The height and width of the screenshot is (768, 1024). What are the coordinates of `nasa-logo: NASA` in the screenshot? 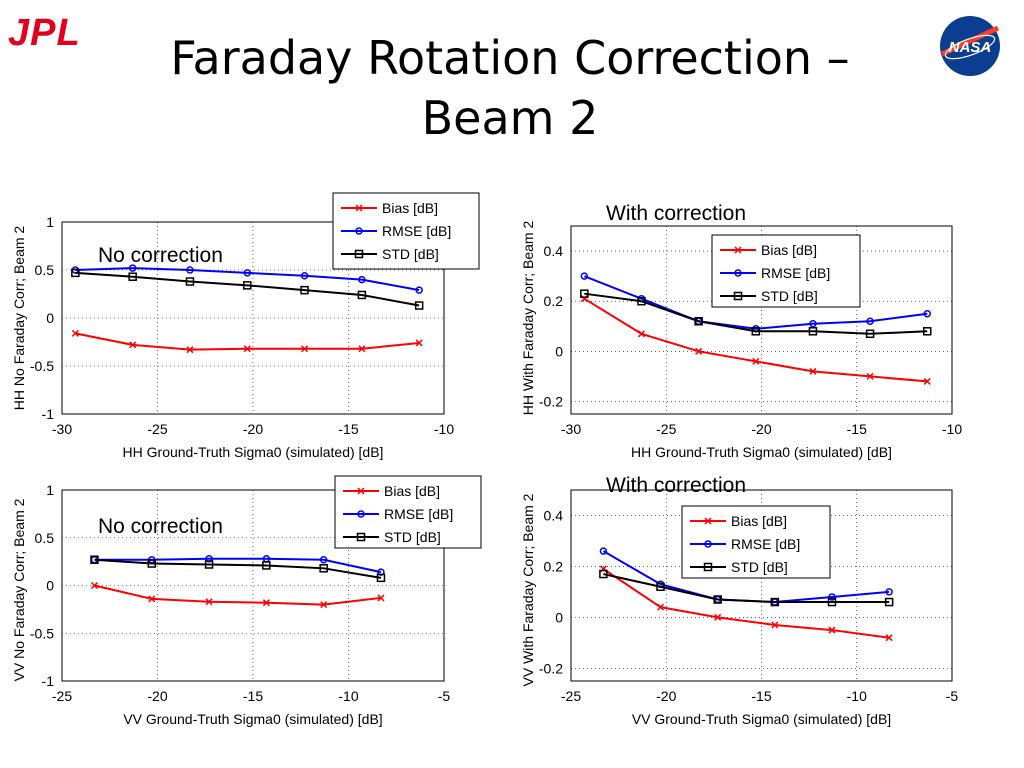 It's located at (970, 46).